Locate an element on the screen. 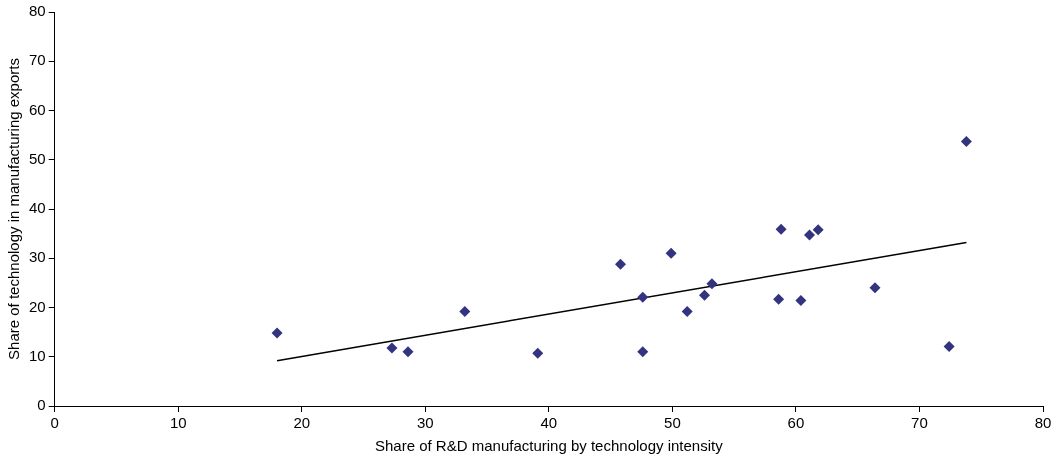 This screenshot has height=458, width=1057. y-tick-label: 80 is located at coordinates (37, 11).